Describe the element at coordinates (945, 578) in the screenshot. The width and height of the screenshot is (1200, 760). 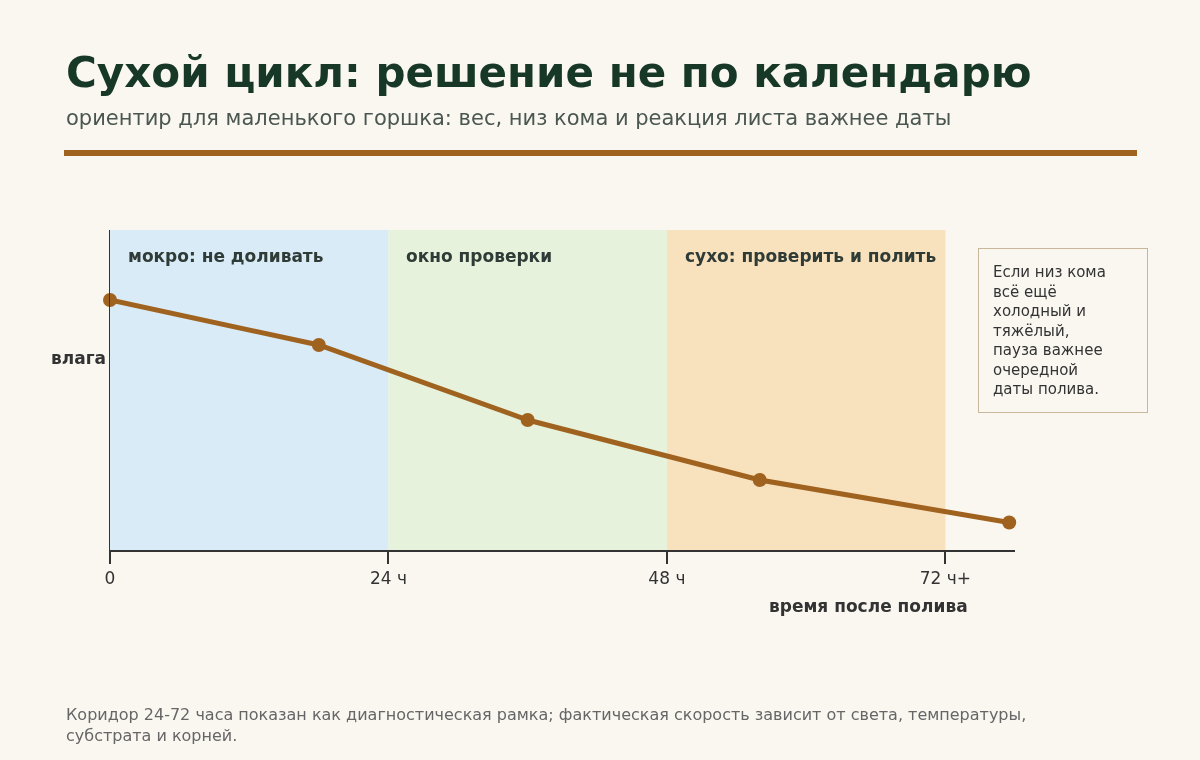
I see `x-tick-label: 72 ч+` at that location.